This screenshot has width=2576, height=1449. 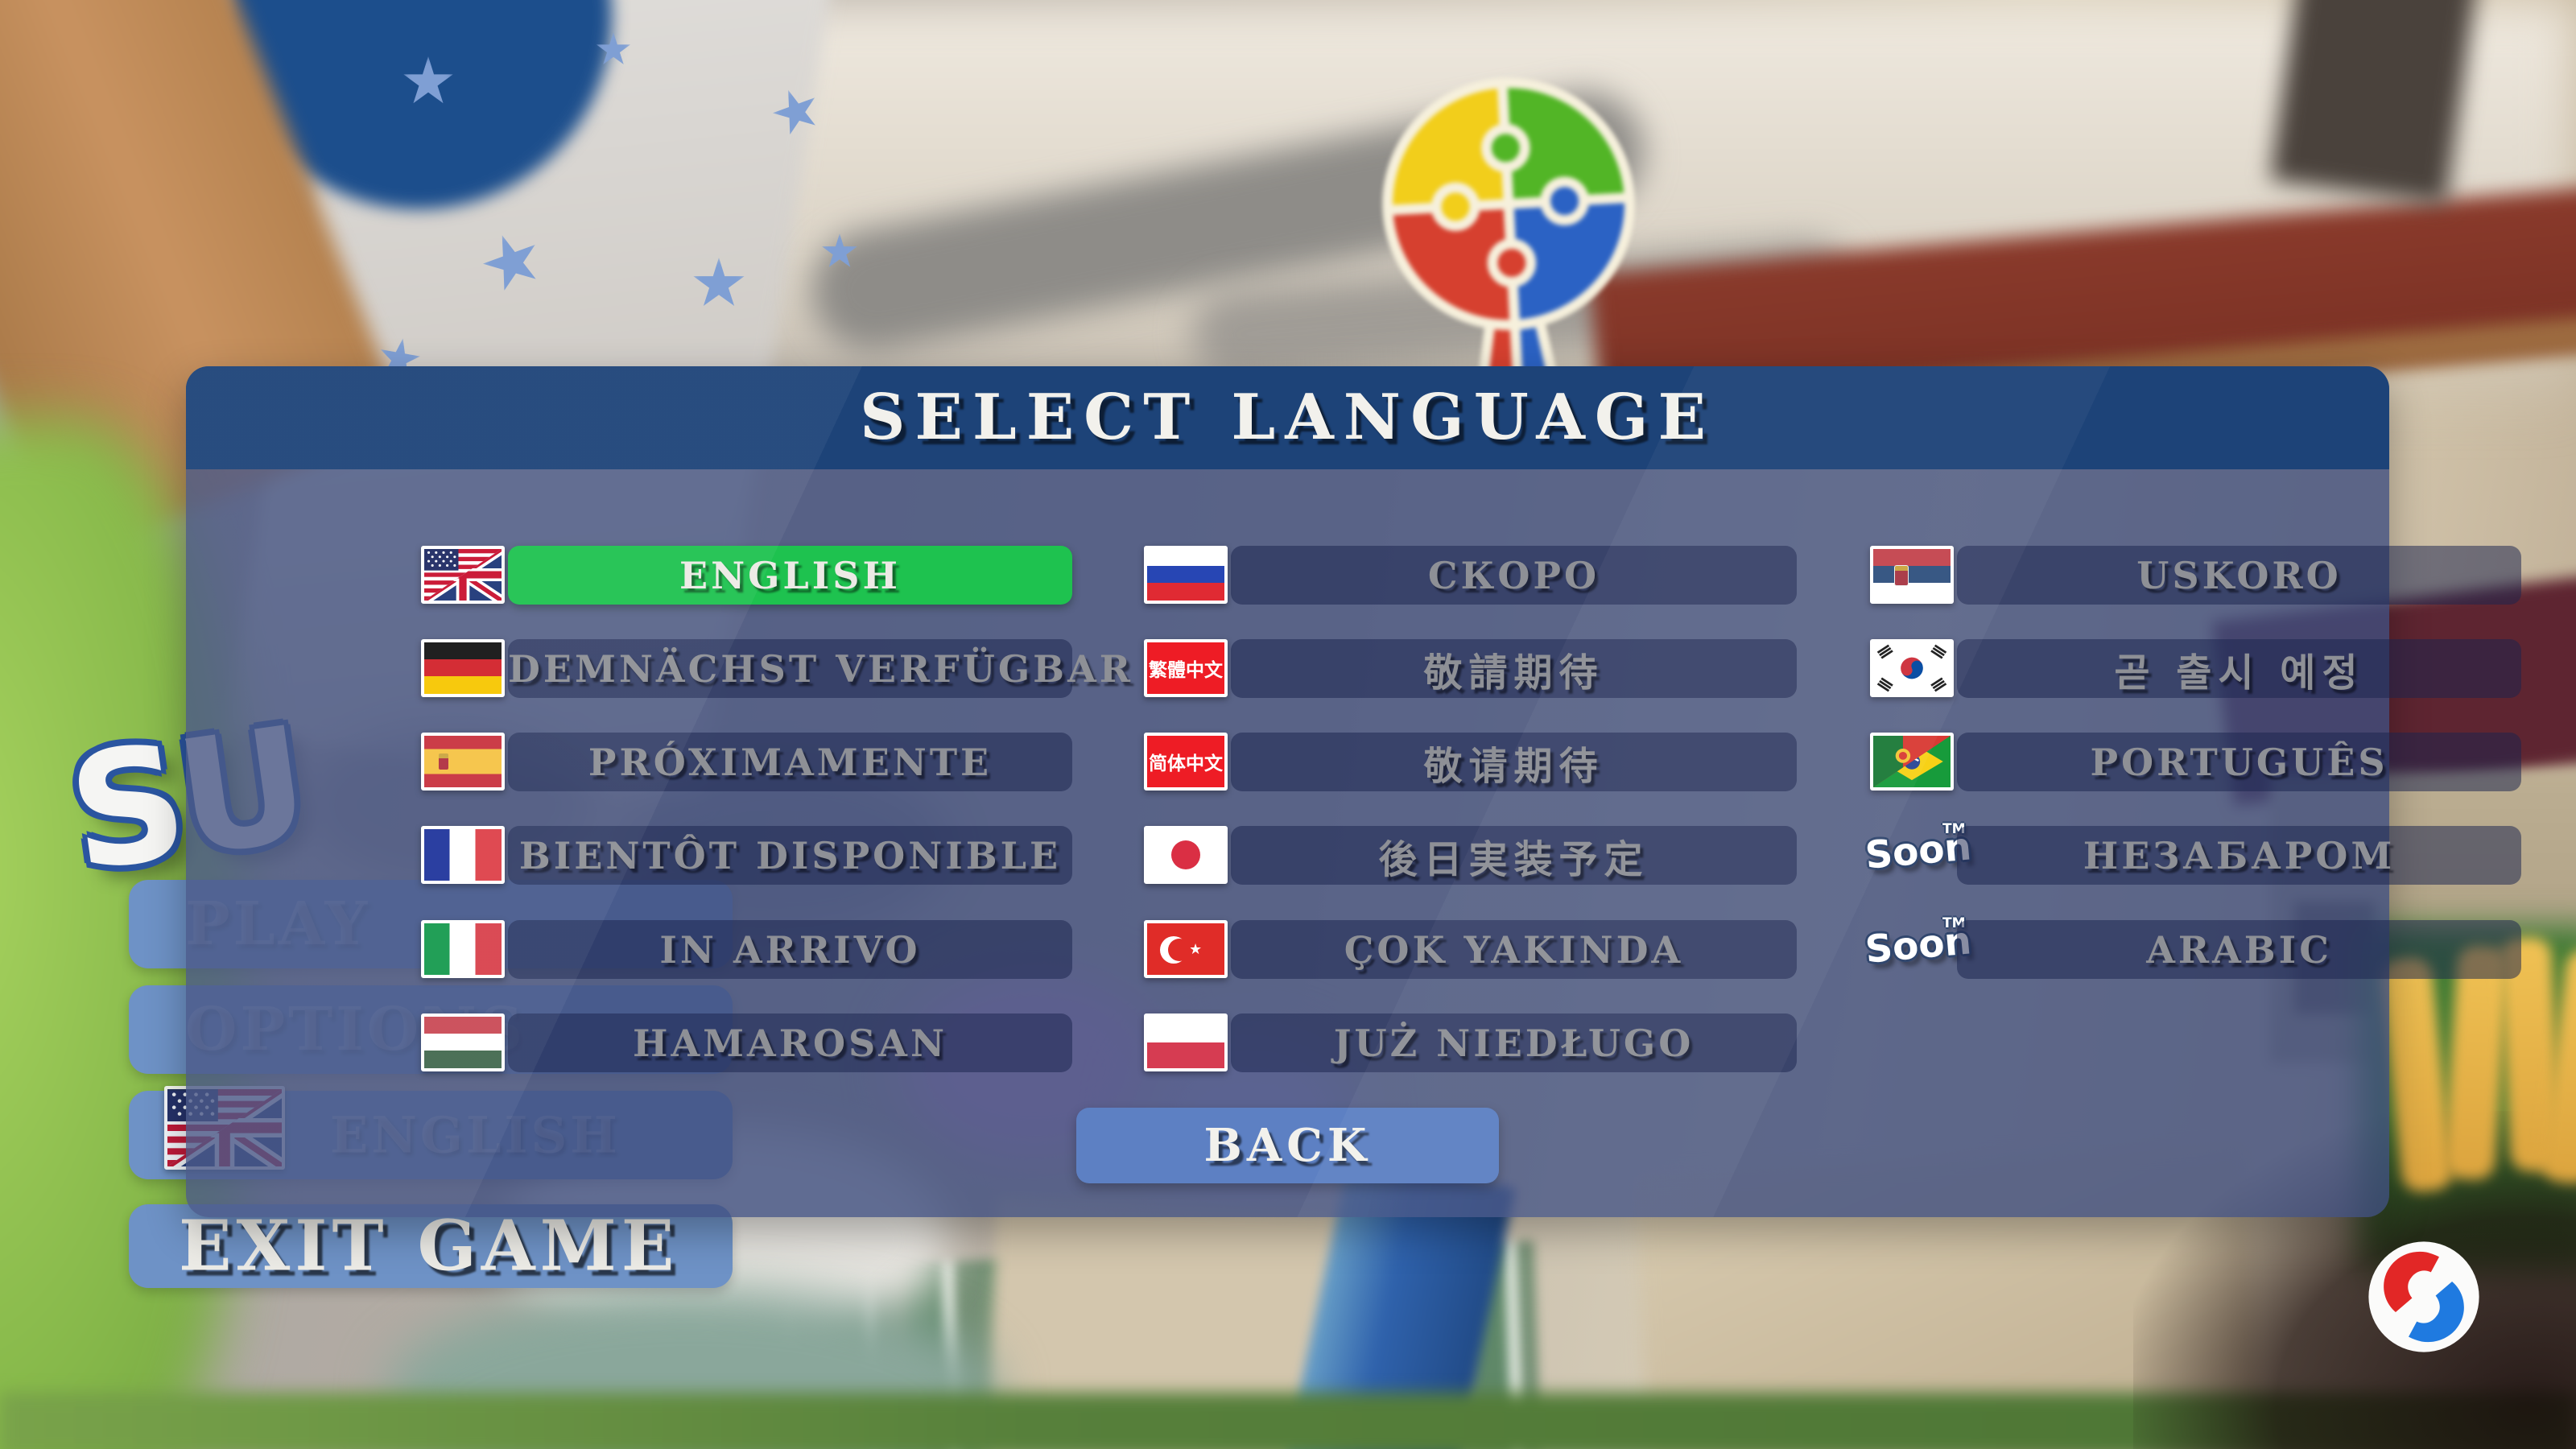 I want to click on language-option-label: HAMAROSAN, so click(x=790, y=1043).